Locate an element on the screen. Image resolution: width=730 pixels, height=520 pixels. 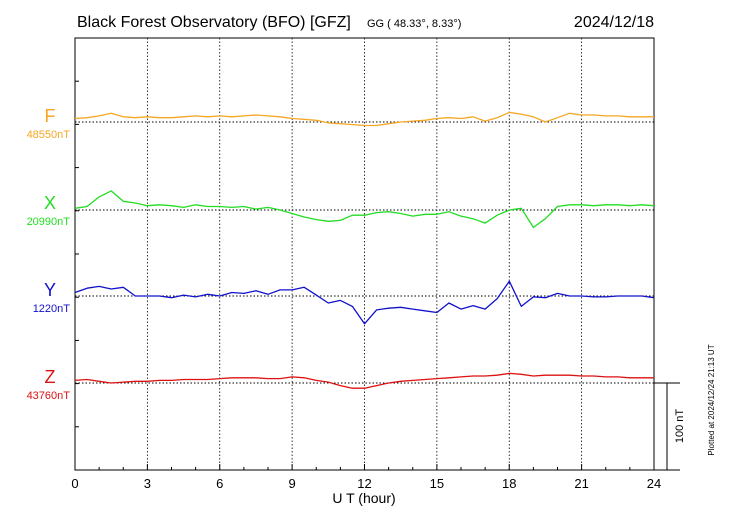
x-tick-label: 15 is located at coordinates (437, 483).